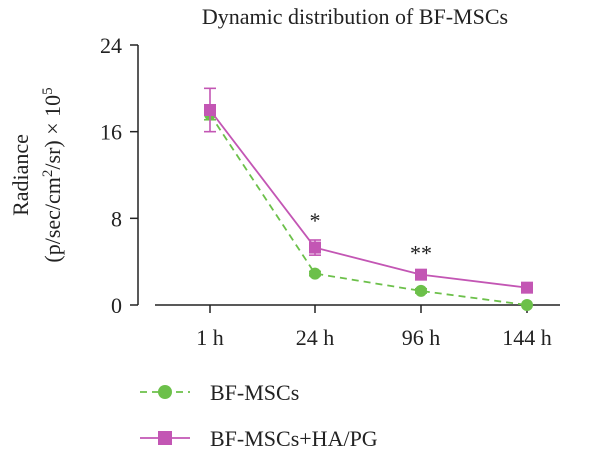  I want to click on legend-item: BF-MSCs, so click(219, 392).